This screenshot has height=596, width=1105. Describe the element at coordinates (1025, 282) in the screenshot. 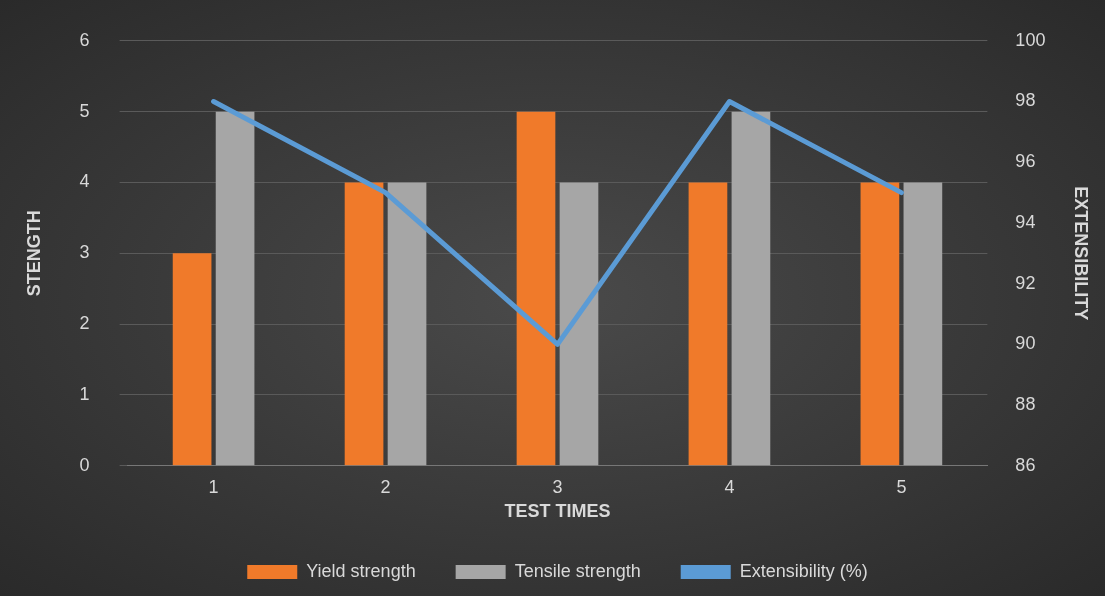

I see `y2-tick-label: 92` at that location.